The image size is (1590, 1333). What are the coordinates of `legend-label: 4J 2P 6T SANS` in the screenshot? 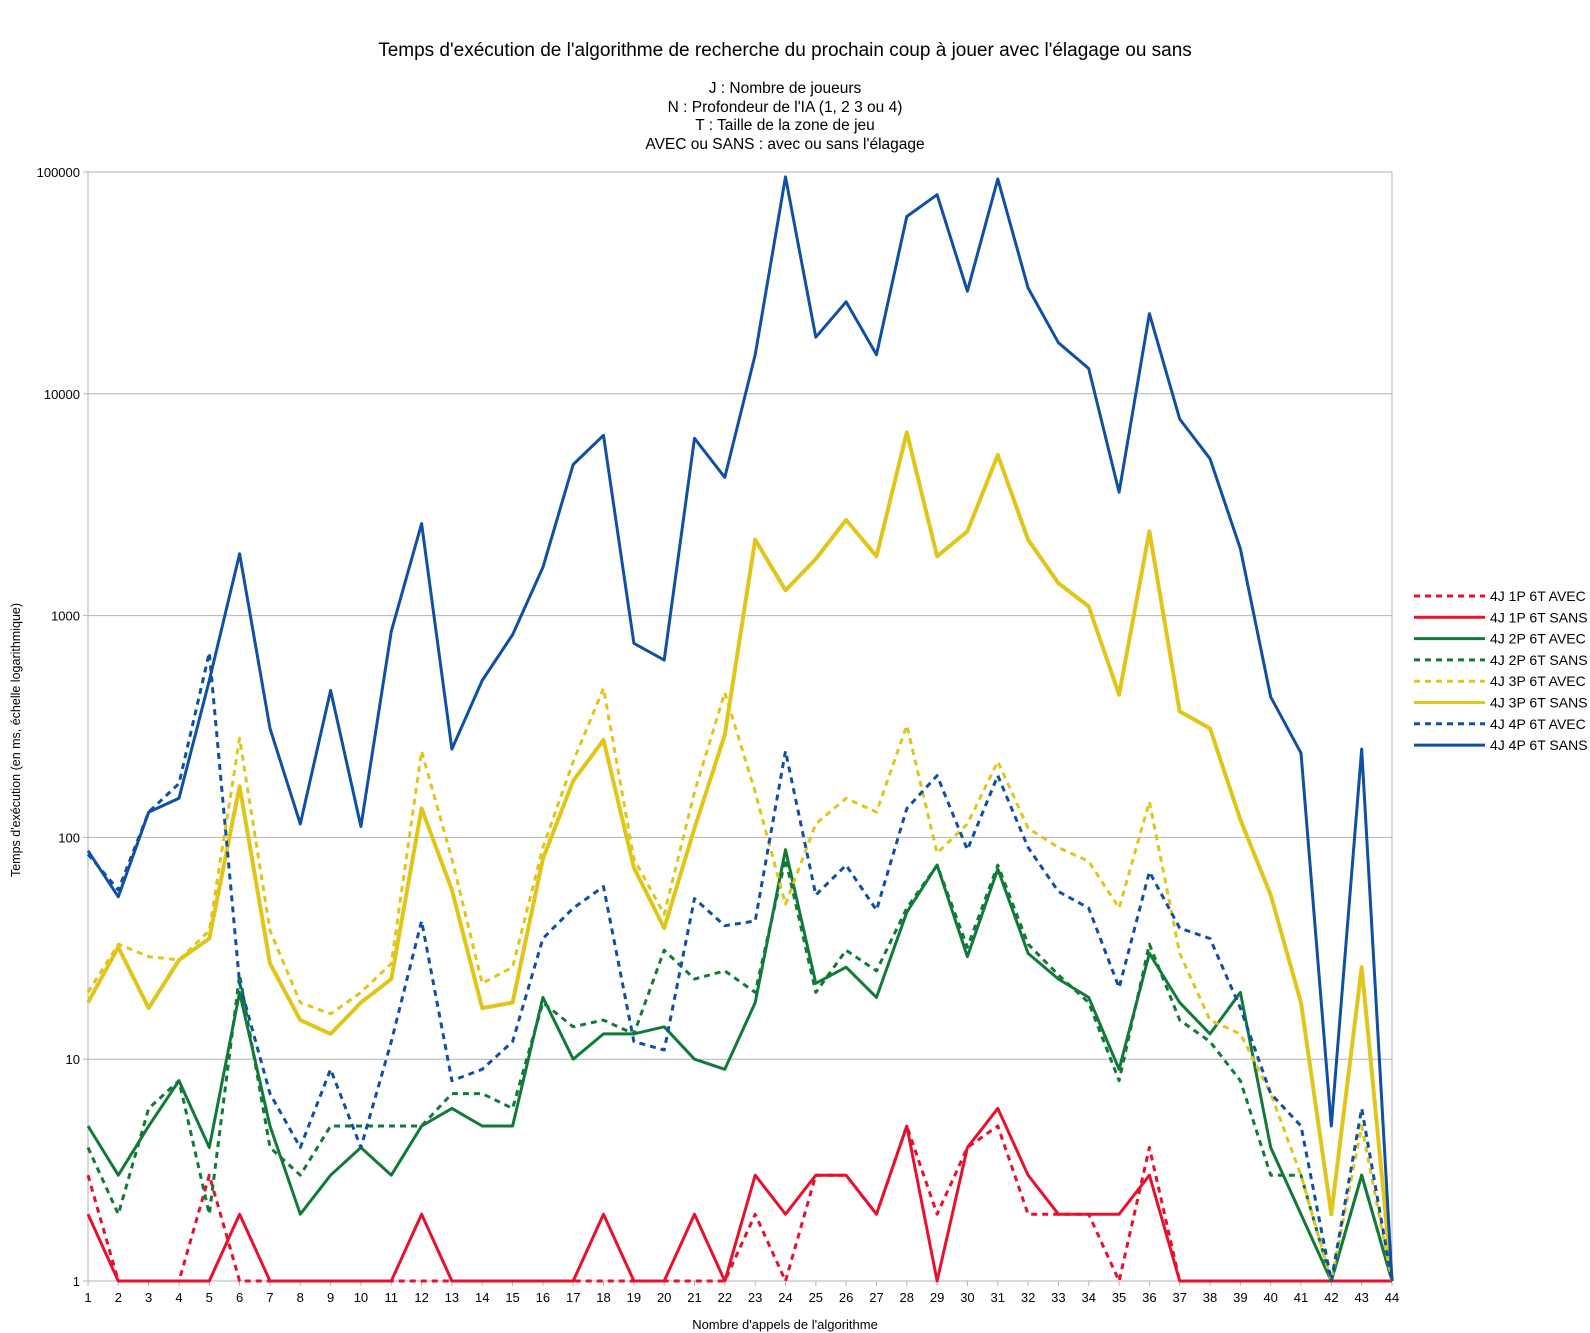 It's located at (1539, 660).